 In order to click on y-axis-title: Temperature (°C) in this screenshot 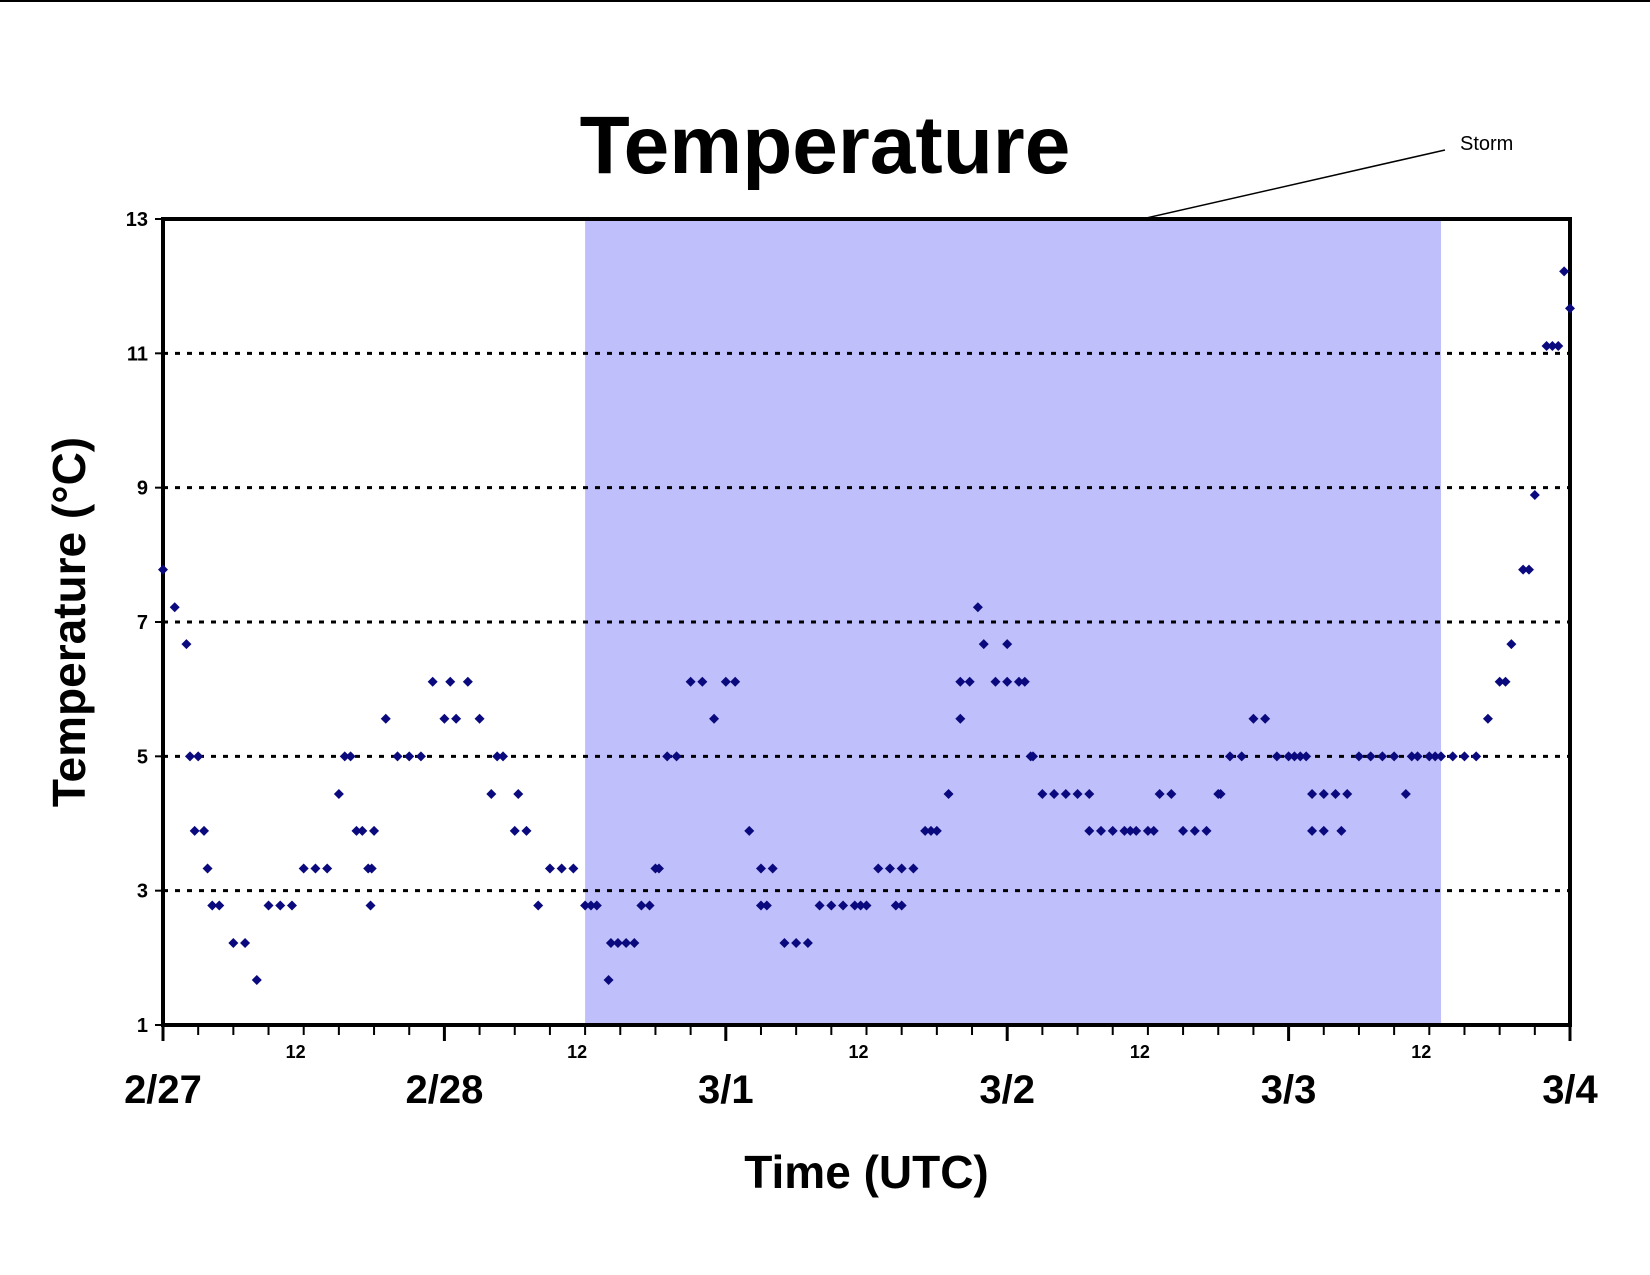, I will do `click(69, 622)`.